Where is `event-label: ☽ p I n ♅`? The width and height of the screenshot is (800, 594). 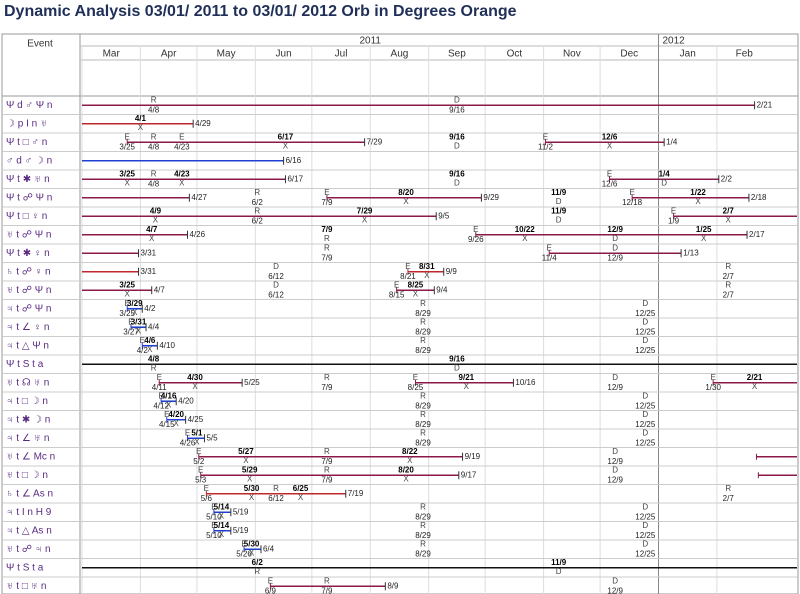
event-label: ☽ p I n ♅ is located at coordinates (26, 123).